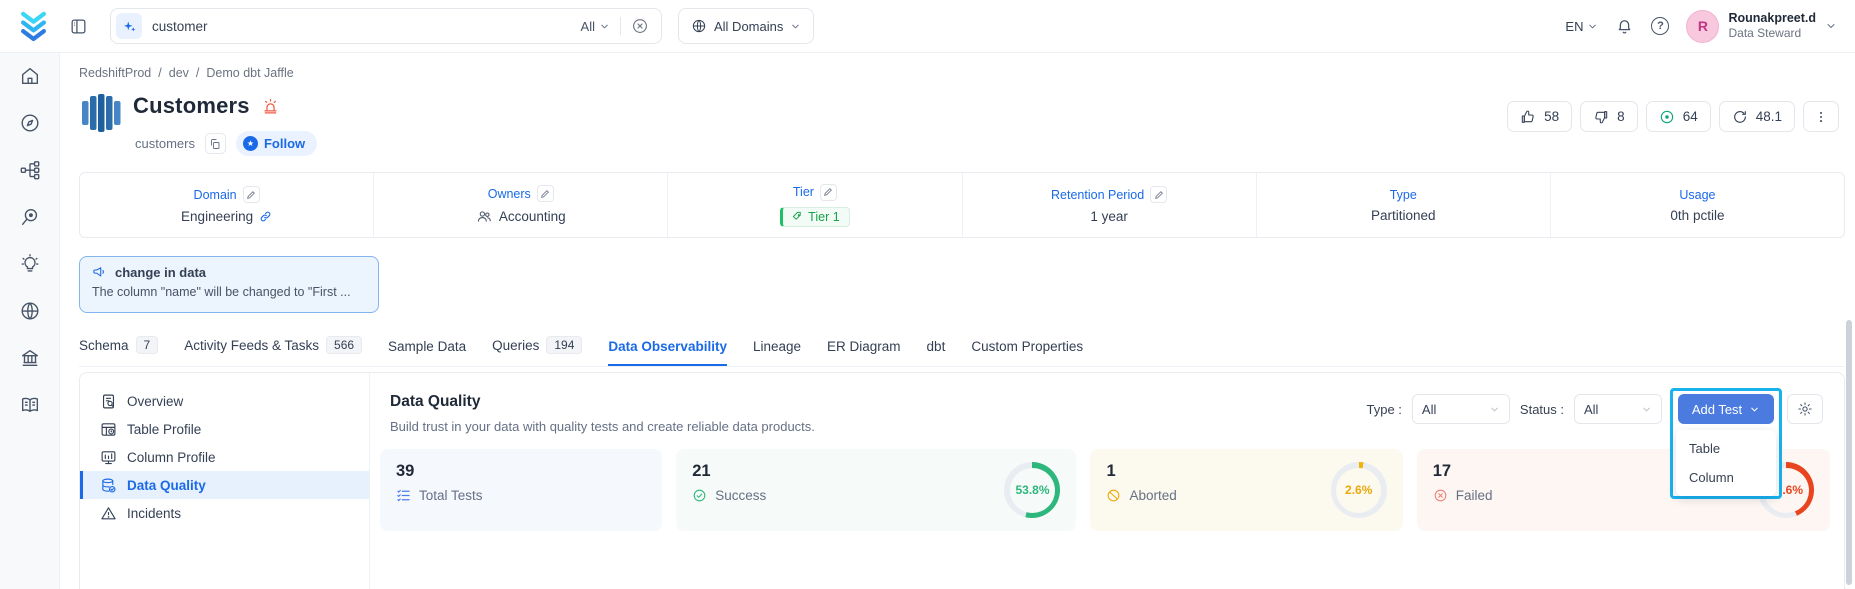 The image size is (1855, 589). What do you see at coordinates (1697, 194) in the screenshot?
I see `usage-label: Usage` at bounding box center [1697, 194].